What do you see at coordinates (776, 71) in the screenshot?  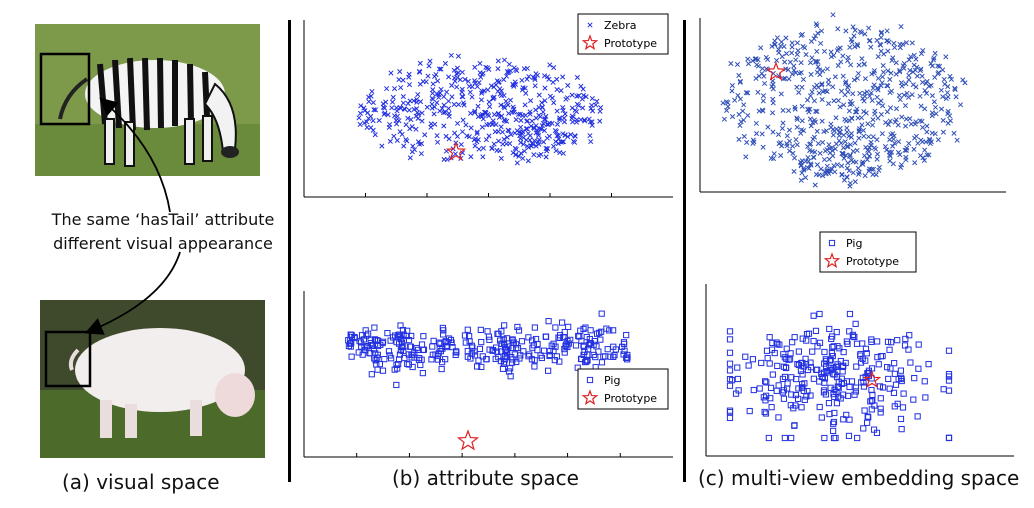 I see `prototype-star` at bounding box center [776, 71].